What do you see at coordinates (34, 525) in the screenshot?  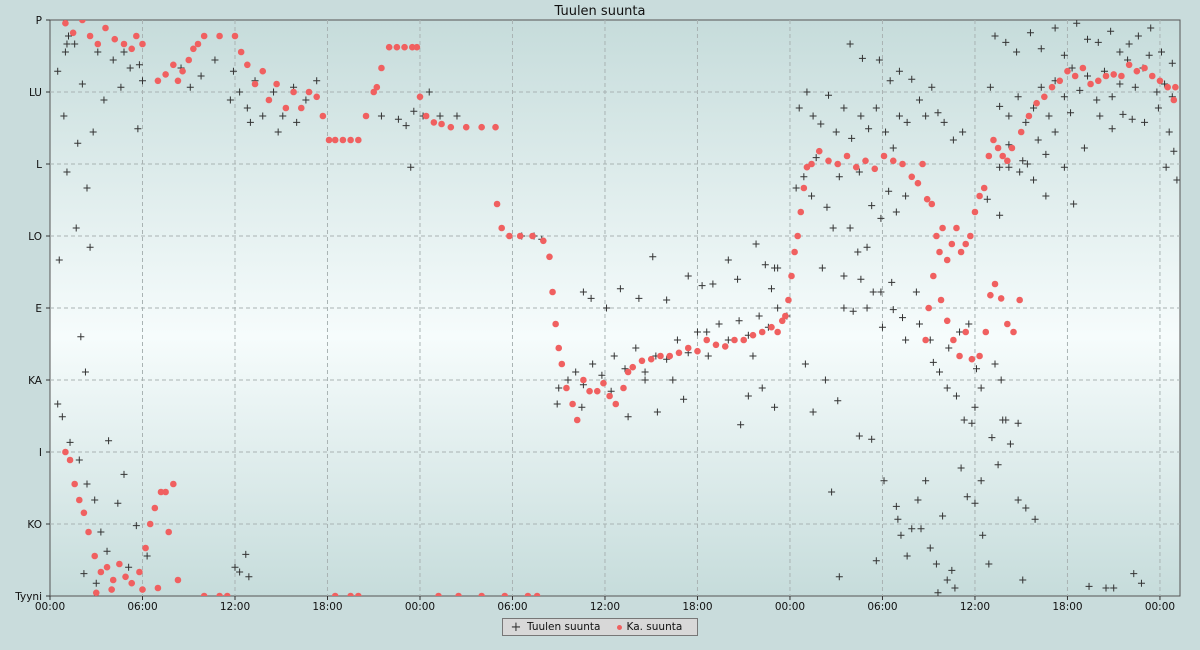 I see `y-tick-label: KO` at bounding box center [34, 525].